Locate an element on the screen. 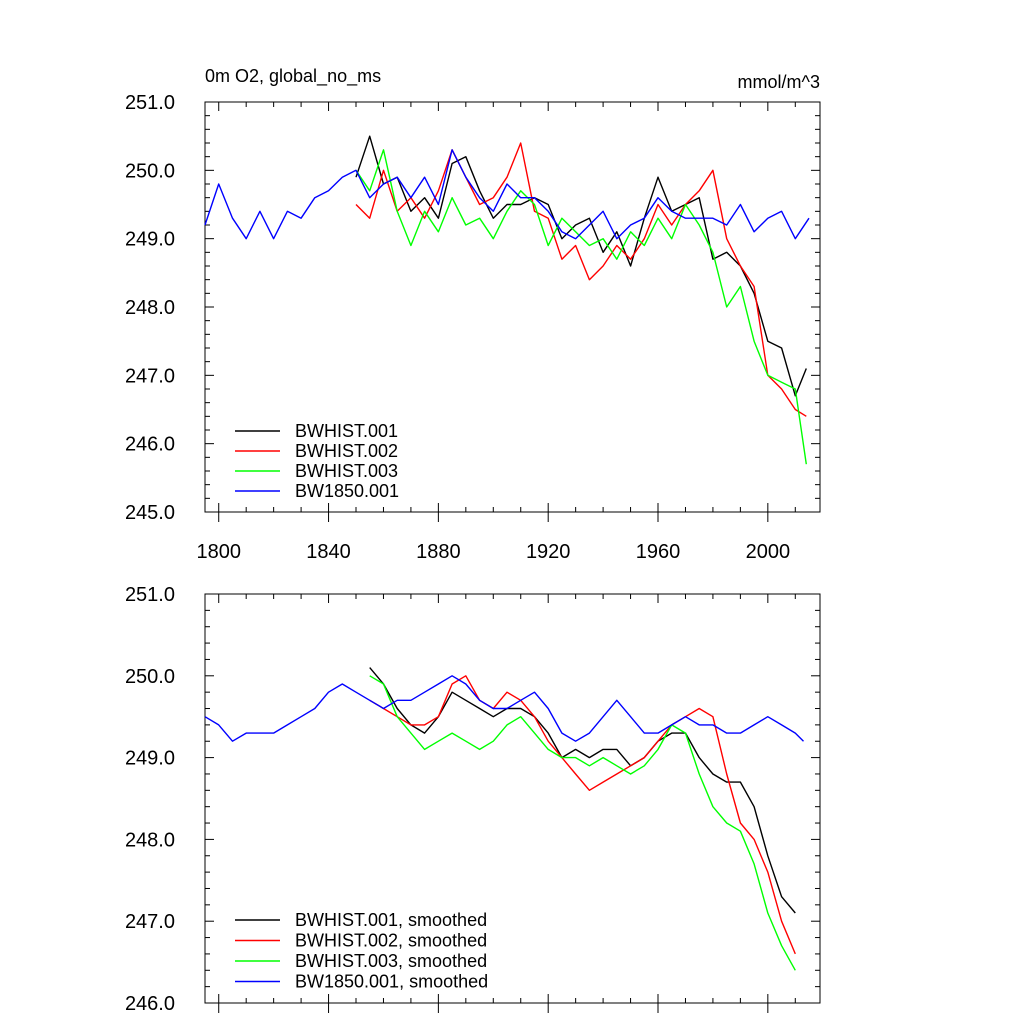  legend-label: BWHIST.002 is located at coordinates (346, 451).